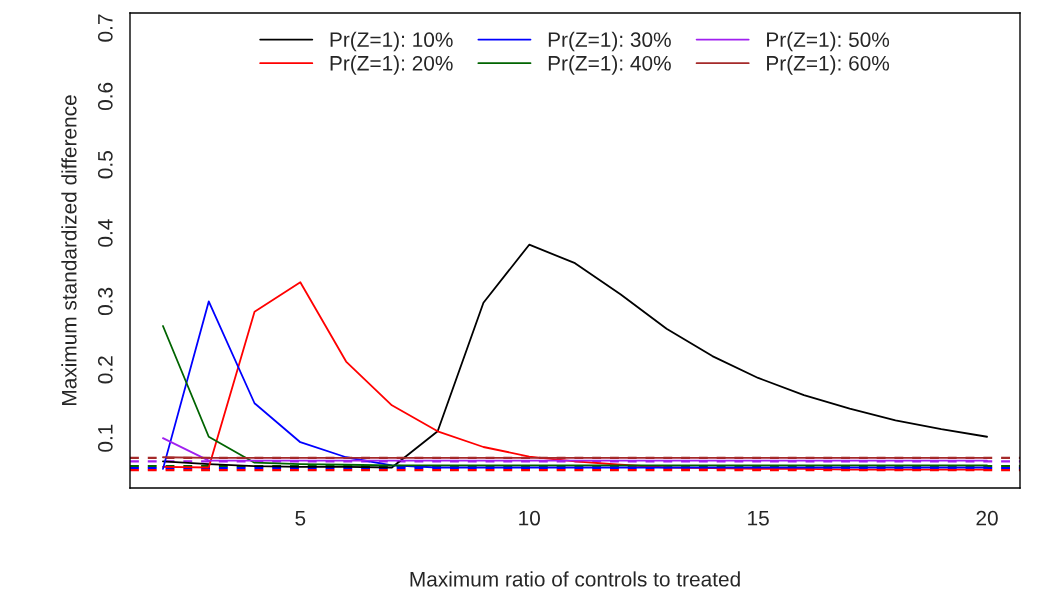 This screenshot has height=616, width=1038. I want to click on legend-label: Pr(Z=1): 10%, so click(391, 41).